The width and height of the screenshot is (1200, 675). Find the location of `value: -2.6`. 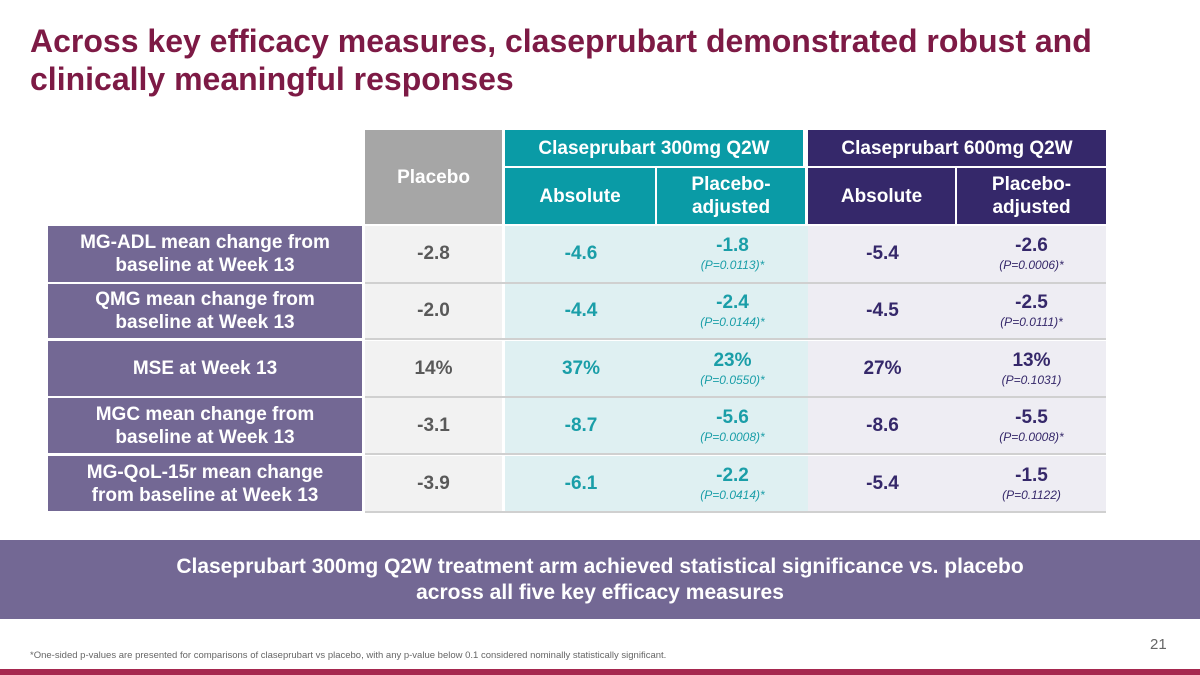

value: -2.6 is located at coordinates (1031, 245).